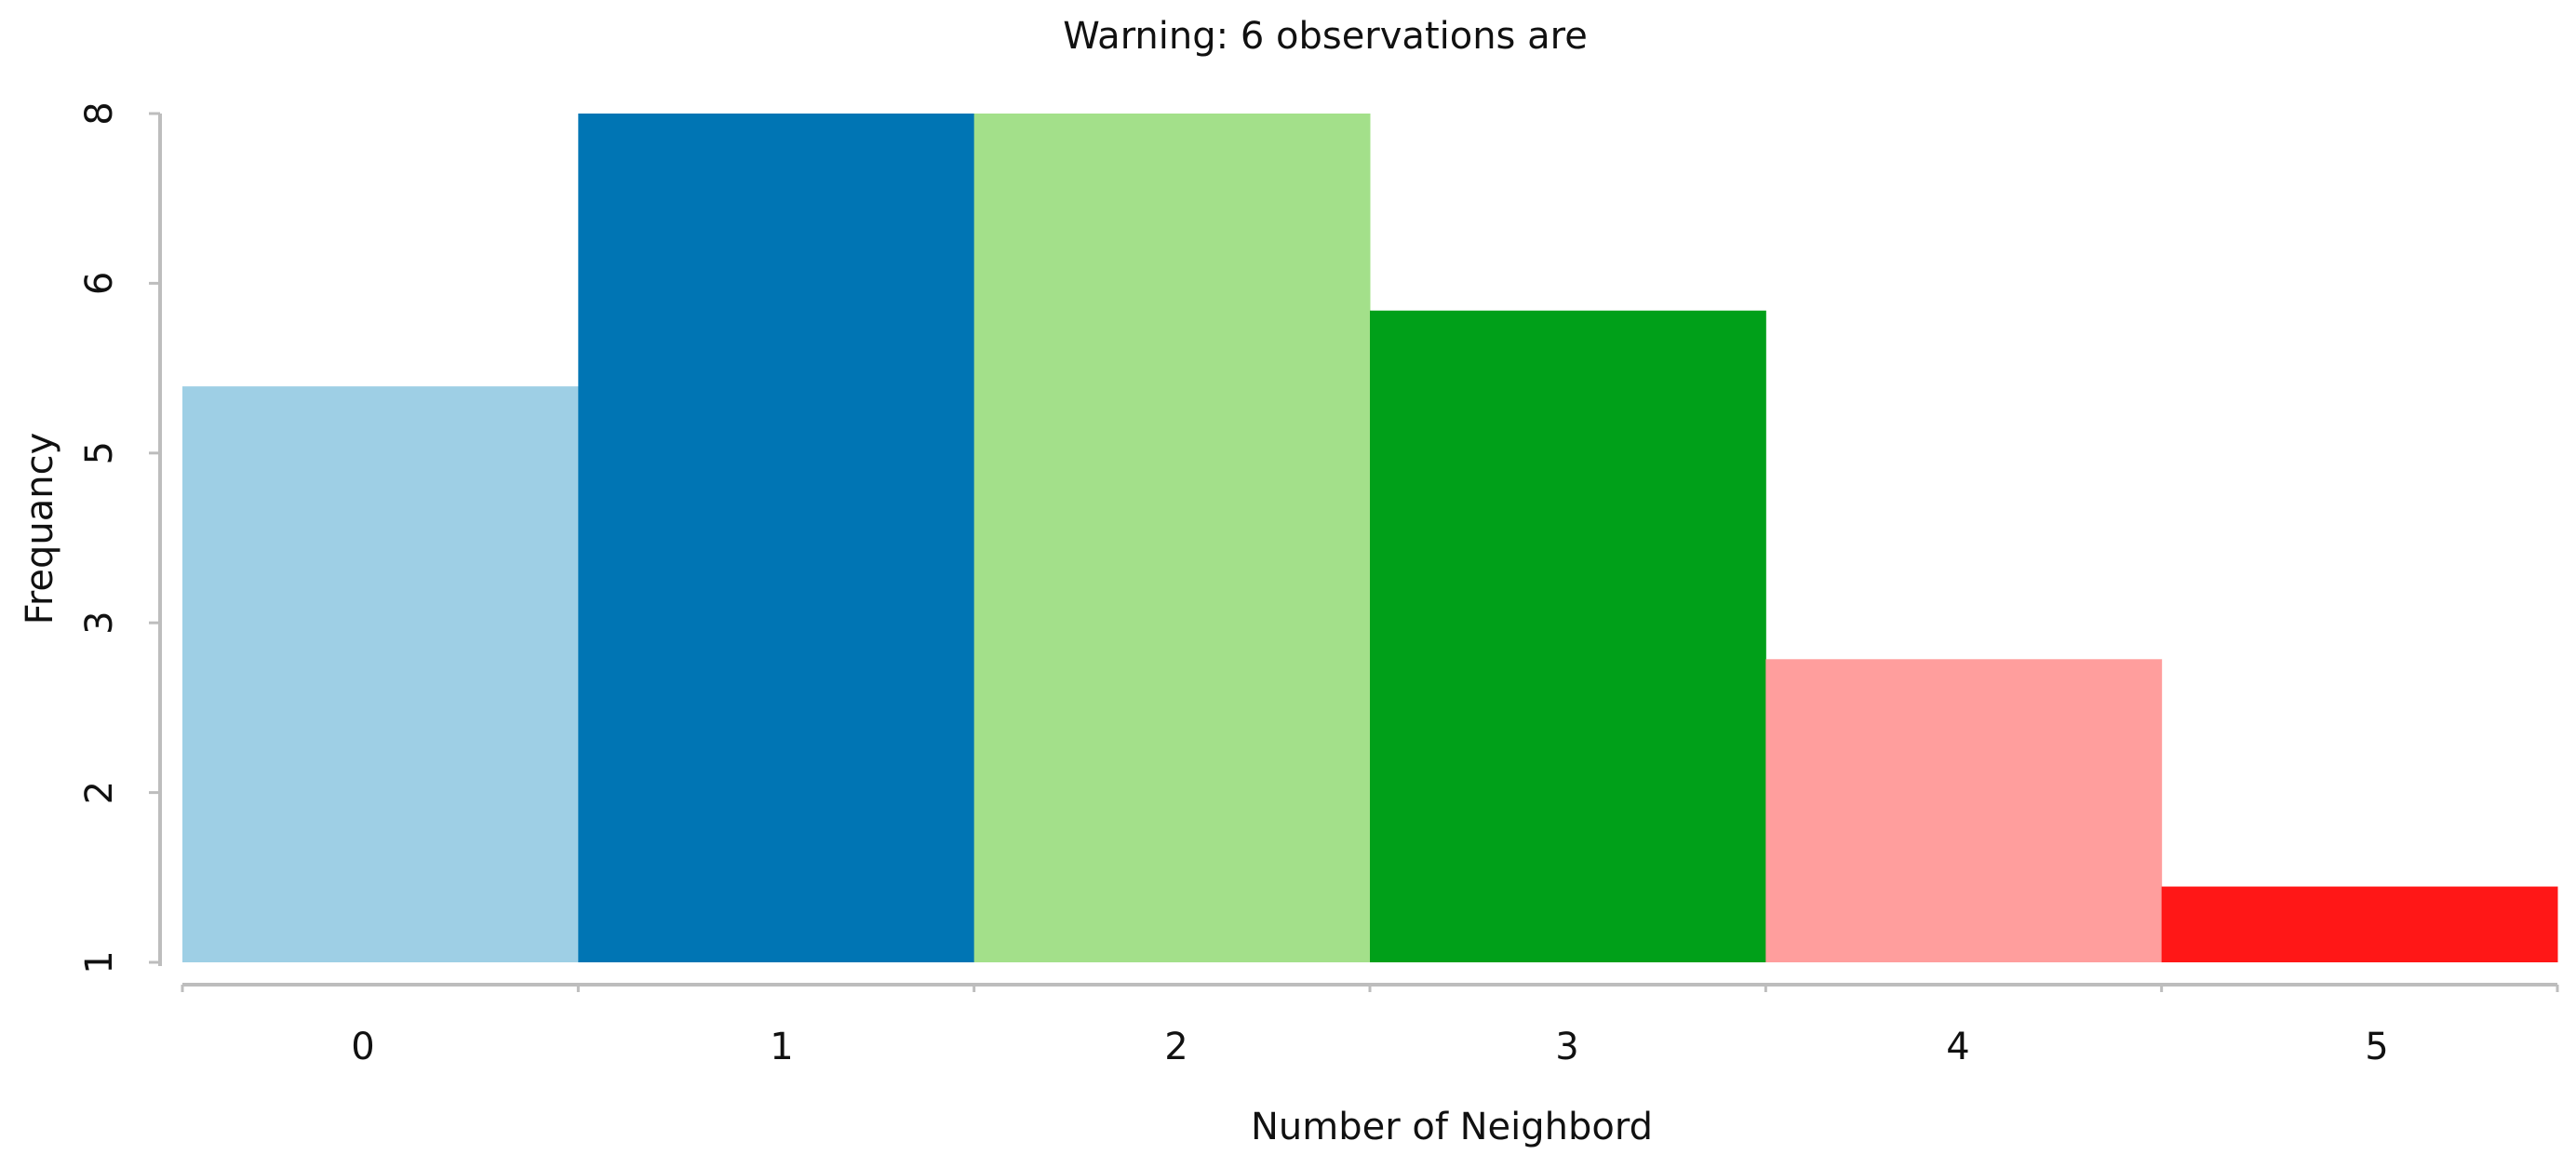 Image resolution: width=2576 pixels, height=1168 pixels. I want to click on x-axis-label: Number of Neighbord, so click(1452, 1127).